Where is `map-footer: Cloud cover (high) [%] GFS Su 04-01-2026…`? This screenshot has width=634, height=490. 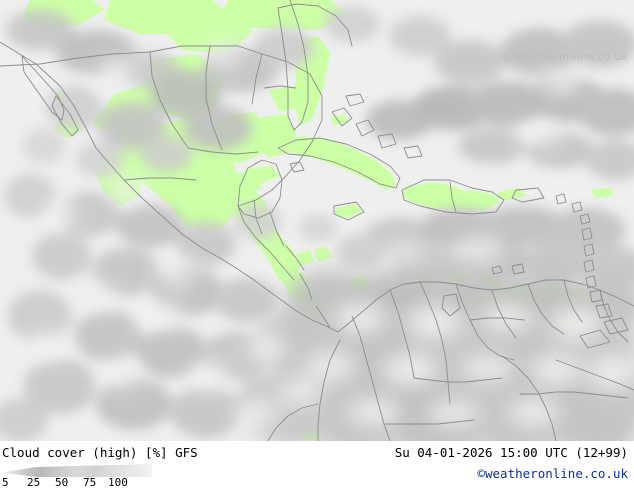 map-footer: Cloud cover (high) [%] GFS Su 04-01-2026… is located at coordinates (317, 465).